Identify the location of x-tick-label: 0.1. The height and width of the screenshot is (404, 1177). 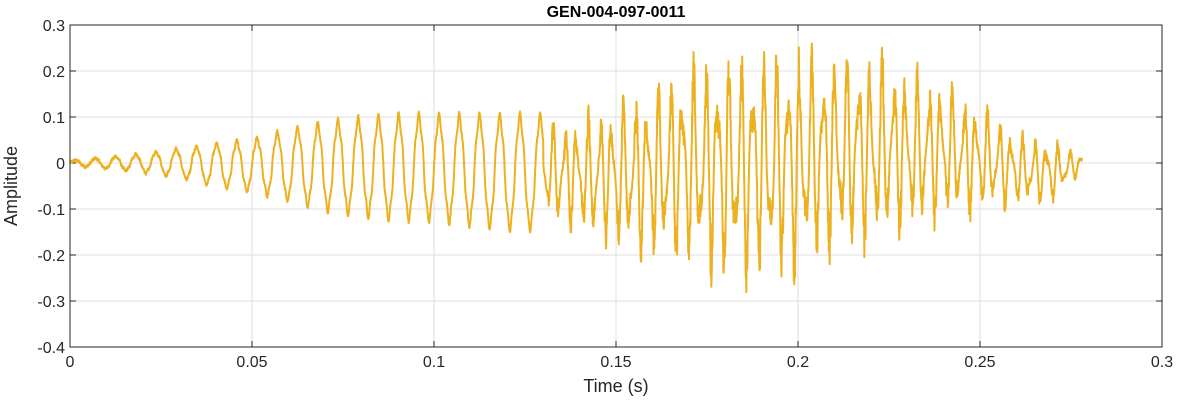
(434, 362).